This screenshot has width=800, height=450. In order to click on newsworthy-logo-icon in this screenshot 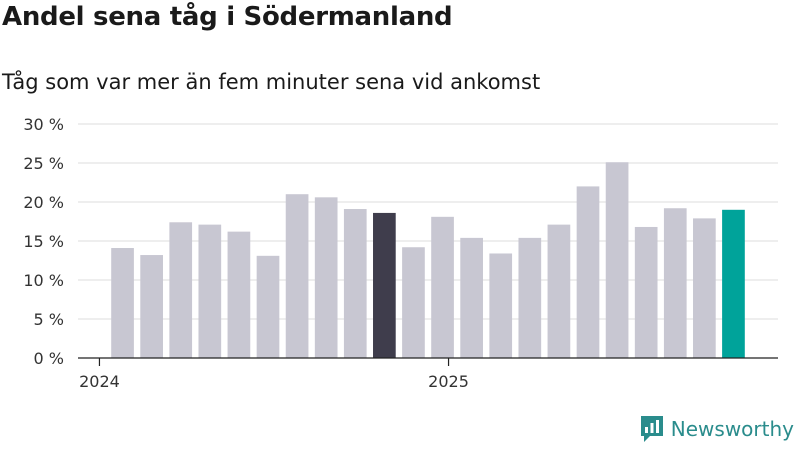, I will do `click(651, 429)`.